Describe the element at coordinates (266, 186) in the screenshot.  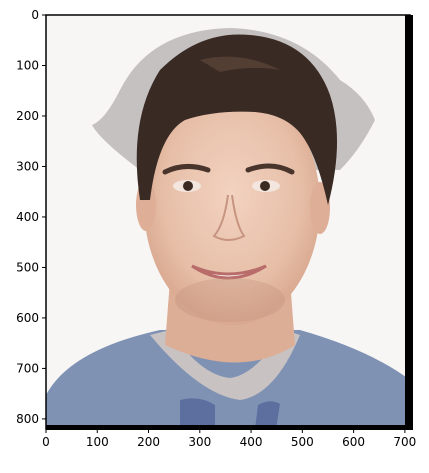
I see `right-eye` at that location.